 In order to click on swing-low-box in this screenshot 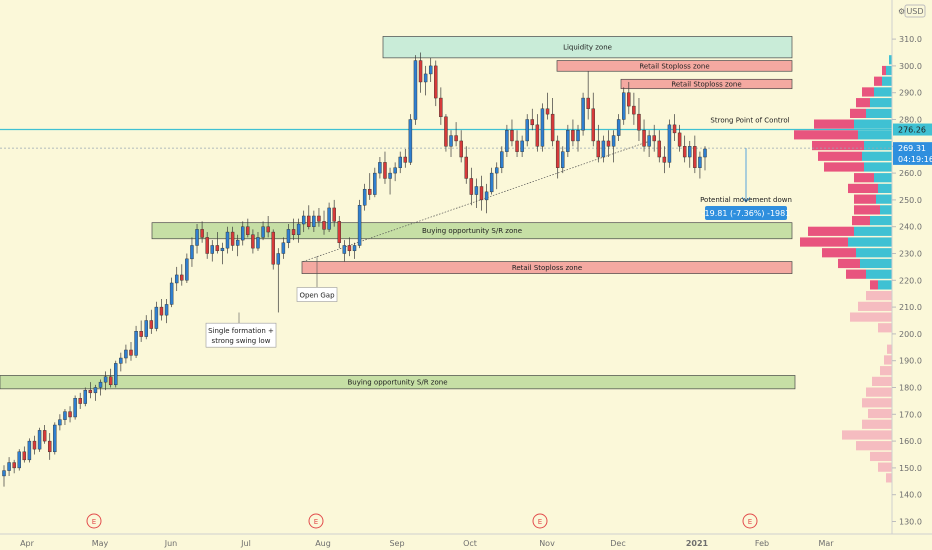, I will do `click(241, 335)`.